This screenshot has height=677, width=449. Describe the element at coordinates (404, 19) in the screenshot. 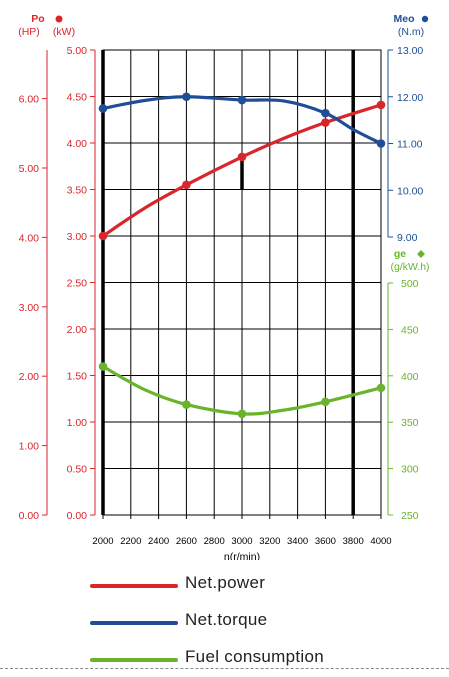

I see `axis-title-meo: Meo` at that location.